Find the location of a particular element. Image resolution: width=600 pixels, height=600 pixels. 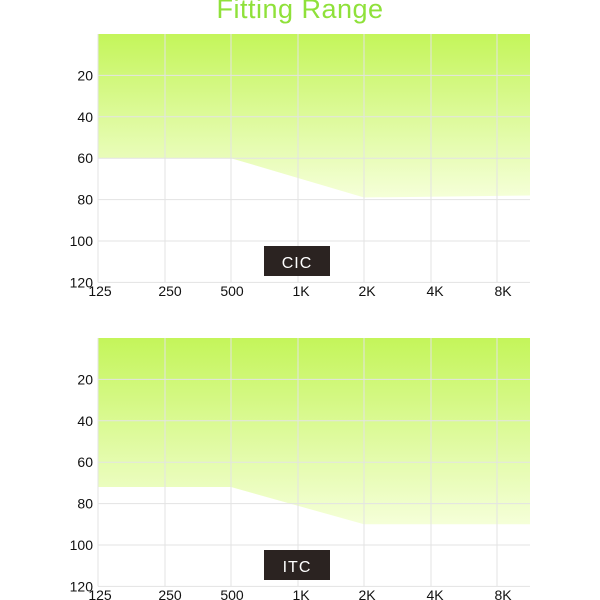

hearing-aid-type-label: ITC is located at coordinates (297, 567).